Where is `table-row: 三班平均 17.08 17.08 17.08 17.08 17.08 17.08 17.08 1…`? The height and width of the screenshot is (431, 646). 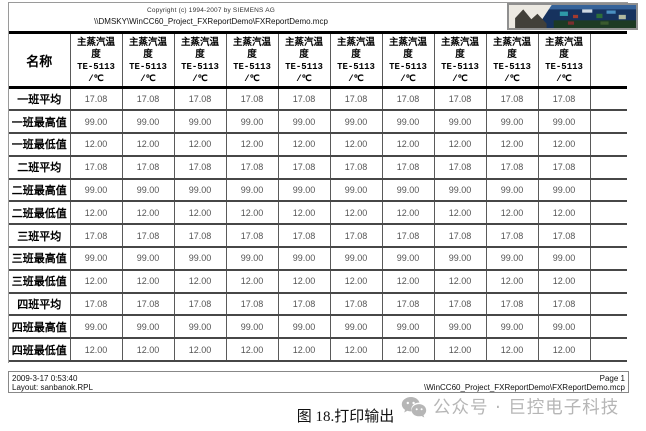 table-row: 三班平均 17.08 17.08 17.08 17.08 17.08 17.08 17.08 1… is located at coordinates (318, 236).